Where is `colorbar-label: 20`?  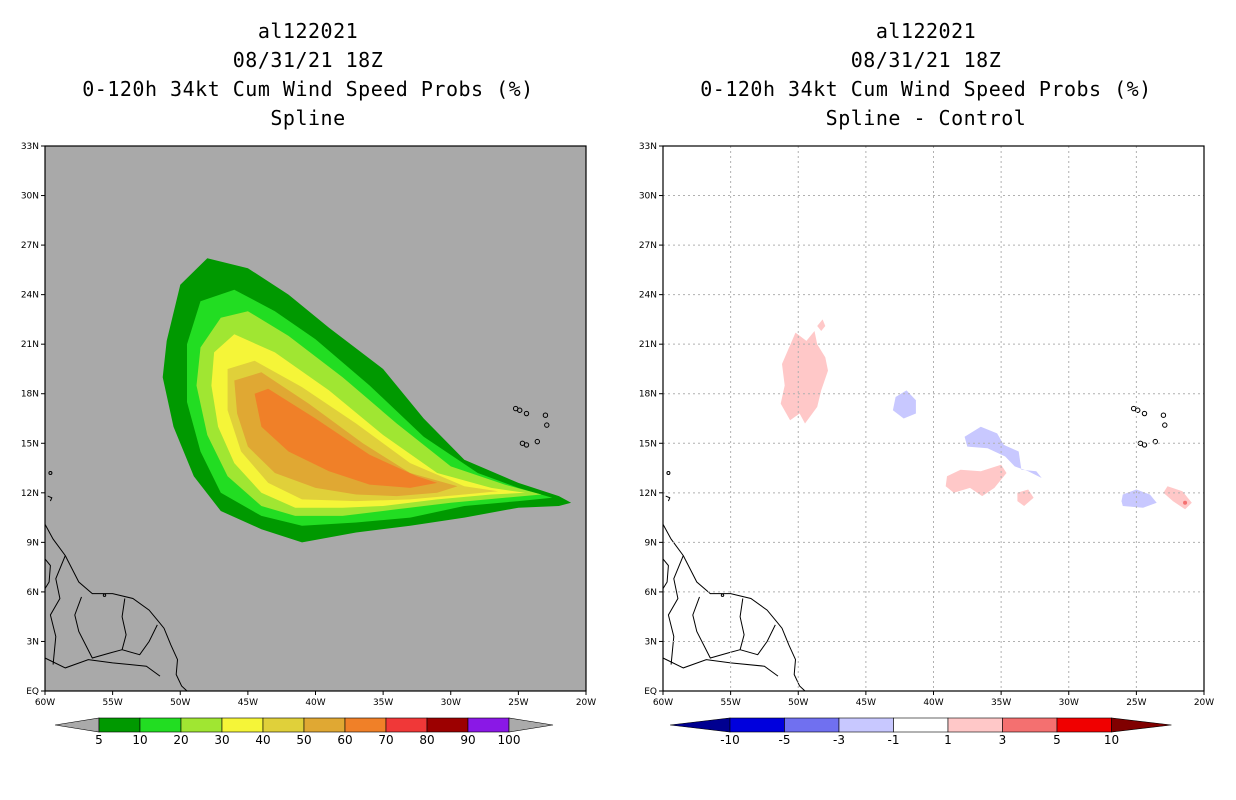 colorbar-label: 20 is located at coordinates (180, 740).